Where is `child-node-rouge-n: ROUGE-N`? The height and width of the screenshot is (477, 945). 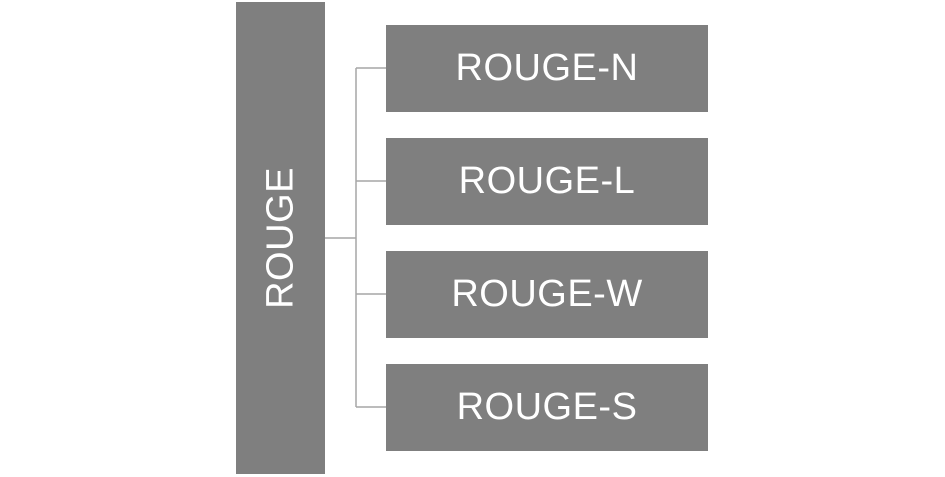
child-node-rouge-n: ROUGE-N is located at coordinates (547, 68).